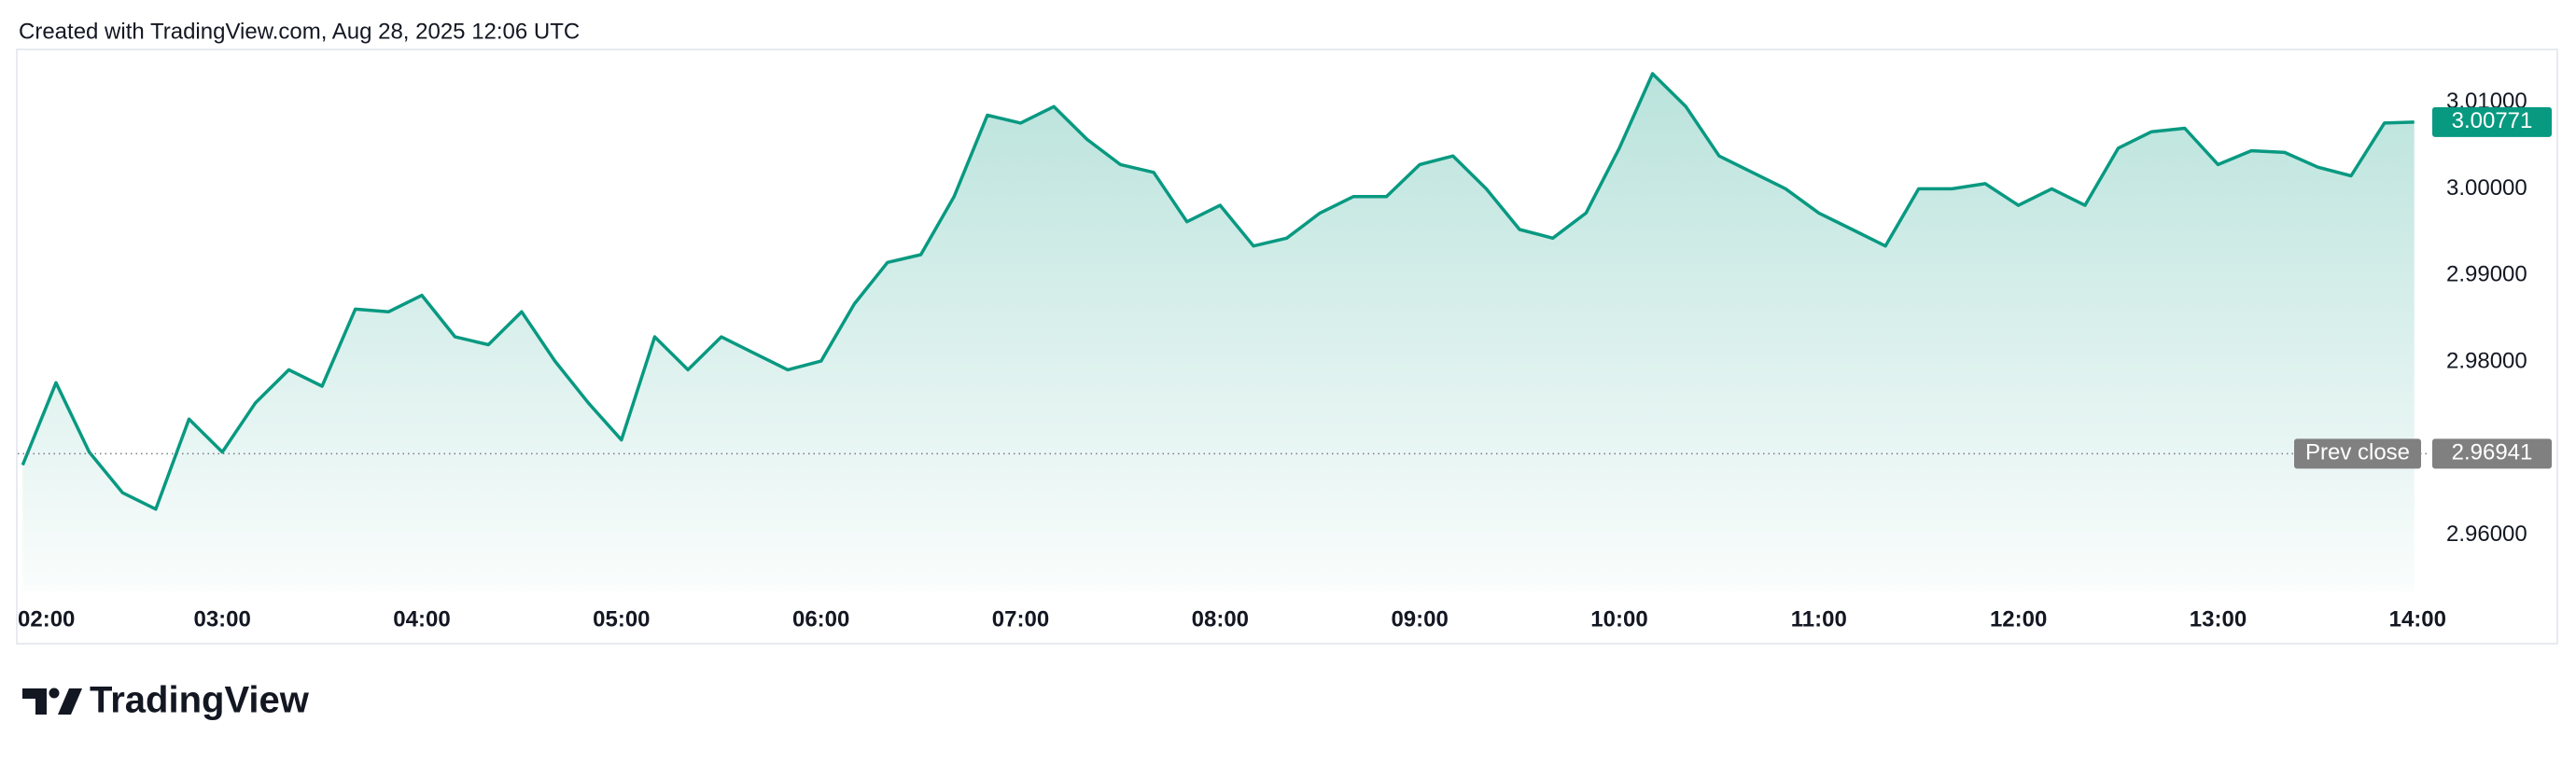 The image size is (2576, 764). I want to click on y-tick-label: 2.96000, so click(2486, 534).